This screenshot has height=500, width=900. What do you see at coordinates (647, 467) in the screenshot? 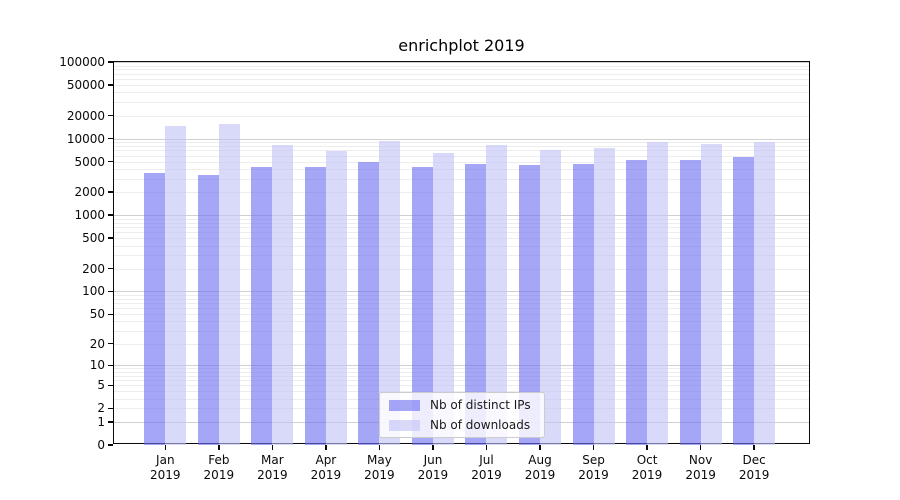
I see `x-axis-tick-label: Oct 2019` at bounding box center [647, 467].